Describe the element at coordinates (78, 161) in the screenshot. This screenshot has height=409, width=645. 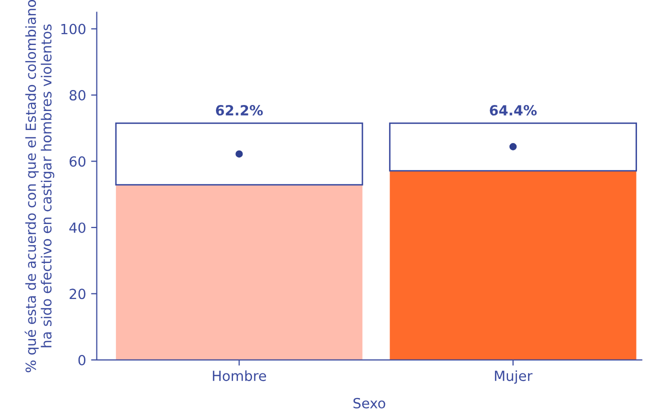
I see `y-tick-label: 60` at that location.